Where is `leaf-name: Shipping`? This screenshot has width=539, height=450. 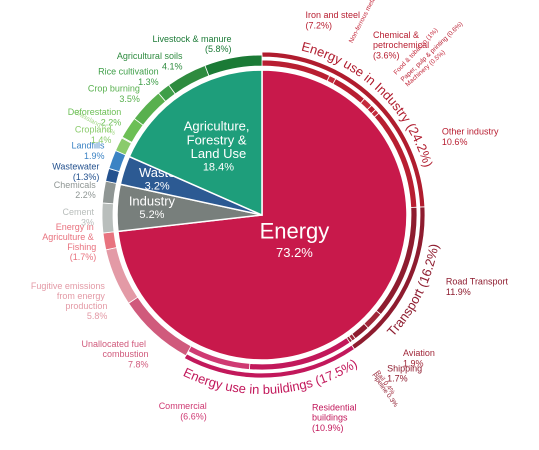 leaf-name: Shipping is located at coordinates (404, 369).